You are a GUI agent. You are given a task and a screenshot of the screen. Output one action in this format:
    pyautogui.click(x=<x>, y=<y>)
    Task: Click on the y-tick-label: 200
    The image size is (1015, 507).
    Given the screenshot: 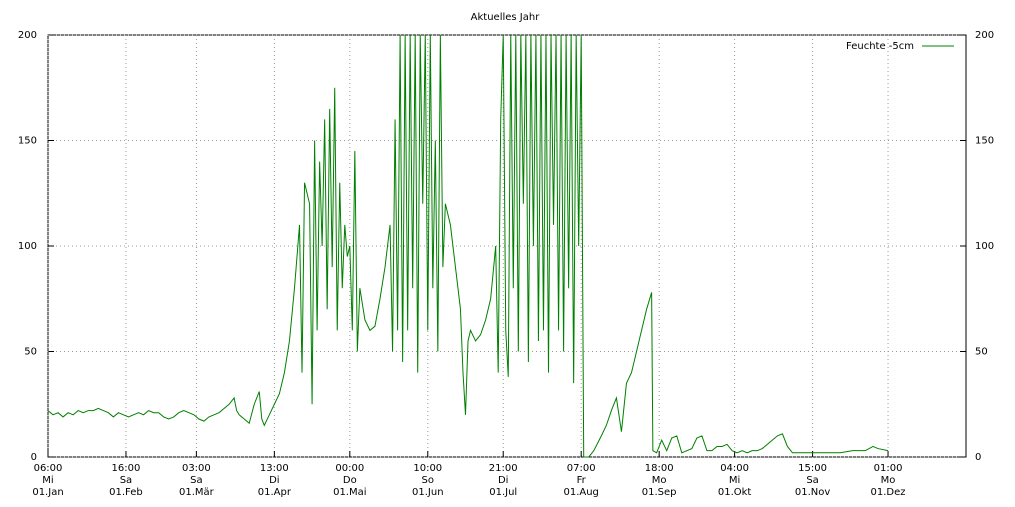 What is the action you would take?
    pyautogui.click(x=27, y=35)
    